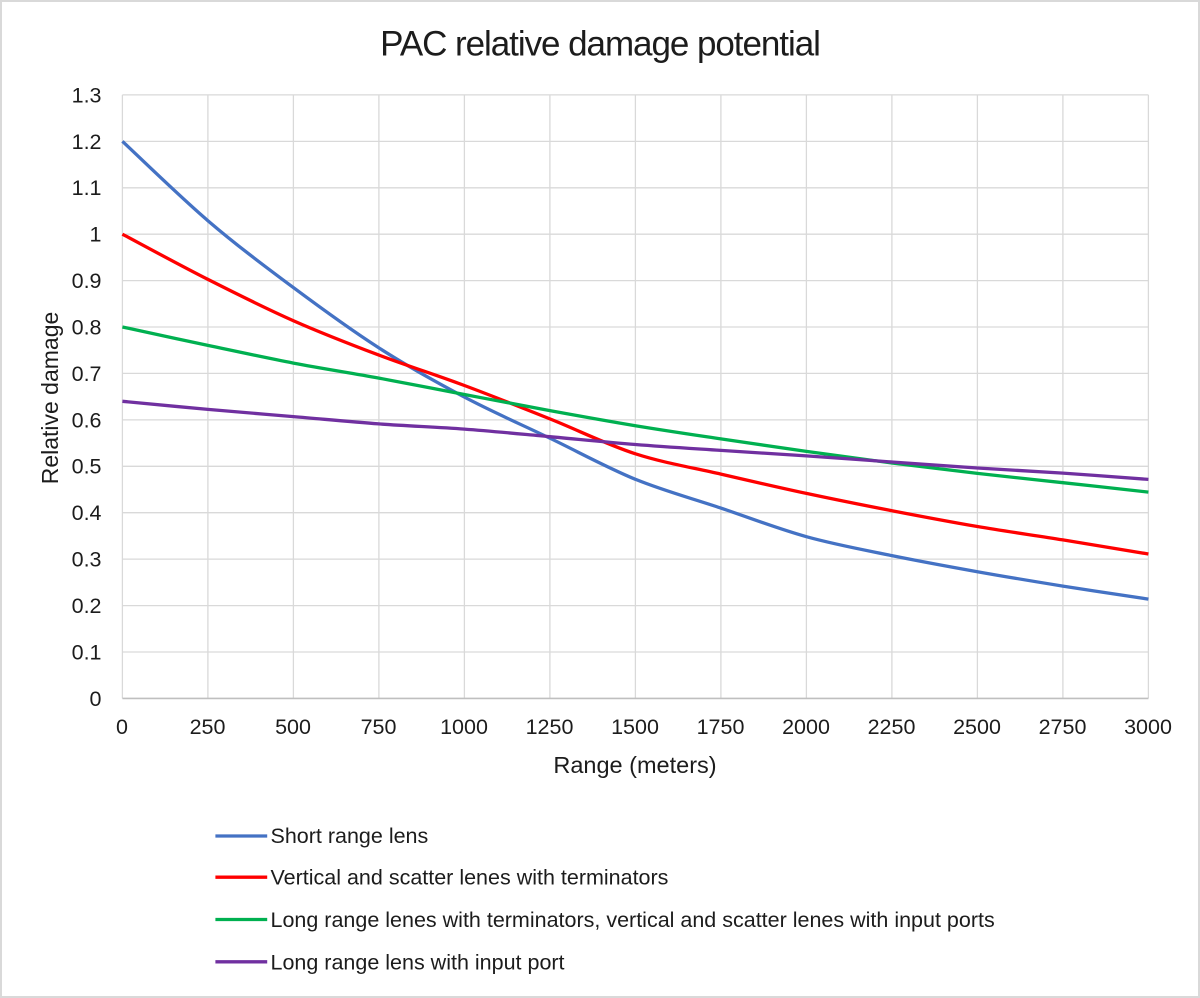 Image resolution: width=1200 pixels, height=998 pixels. I want to click on svg-text: 2000, so click(806, 727).